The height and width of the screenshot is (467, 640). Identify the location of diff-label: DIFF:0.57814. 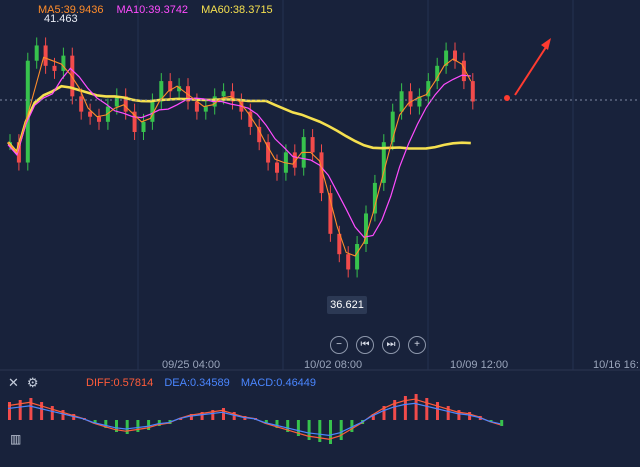
(120, 383).